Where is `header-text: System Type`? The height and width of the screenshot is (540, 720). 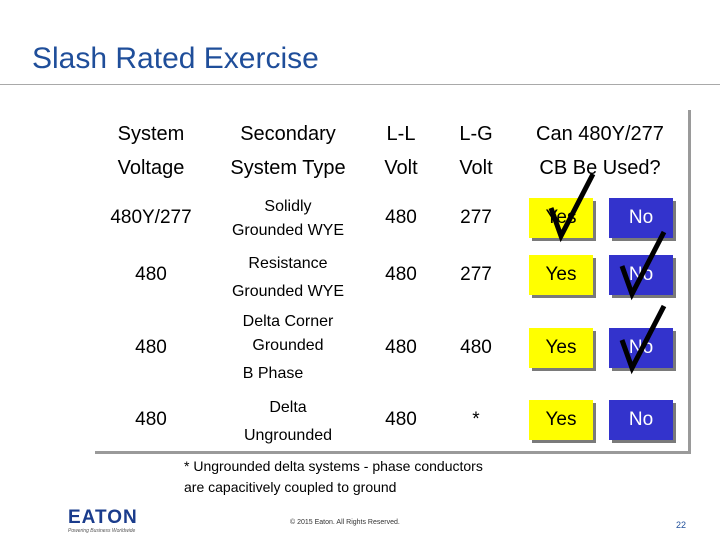
header-text: System Type is located at coordinates (288, 168).